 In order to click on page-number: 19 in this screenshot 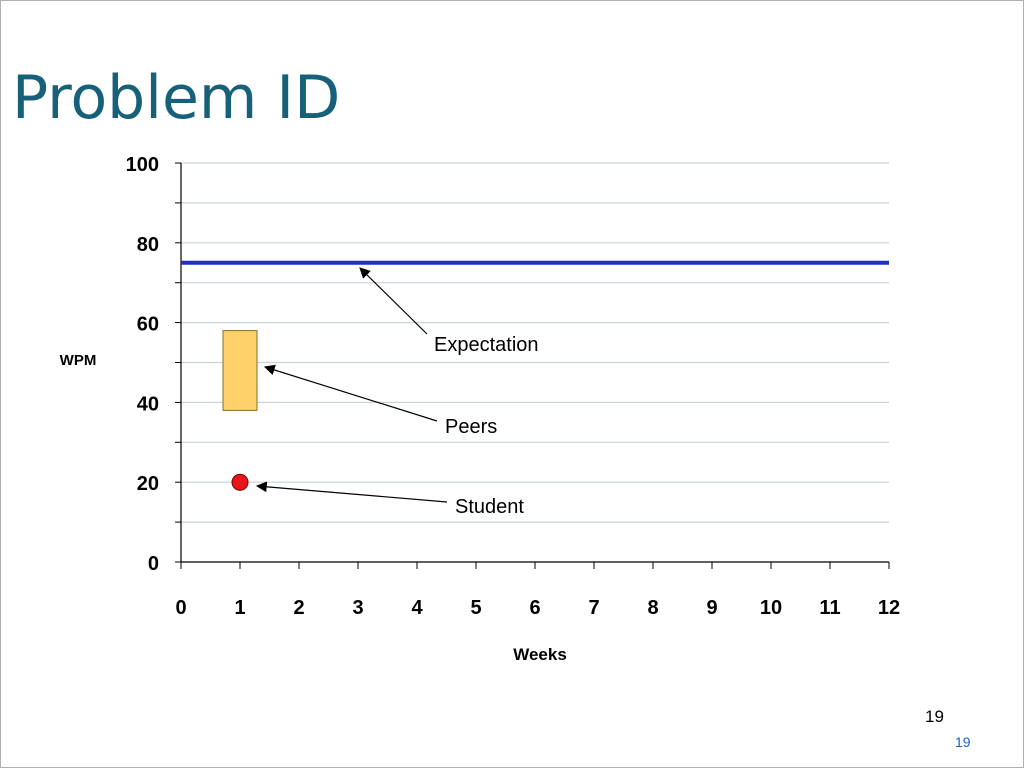, I will do `click(934, 716)`.